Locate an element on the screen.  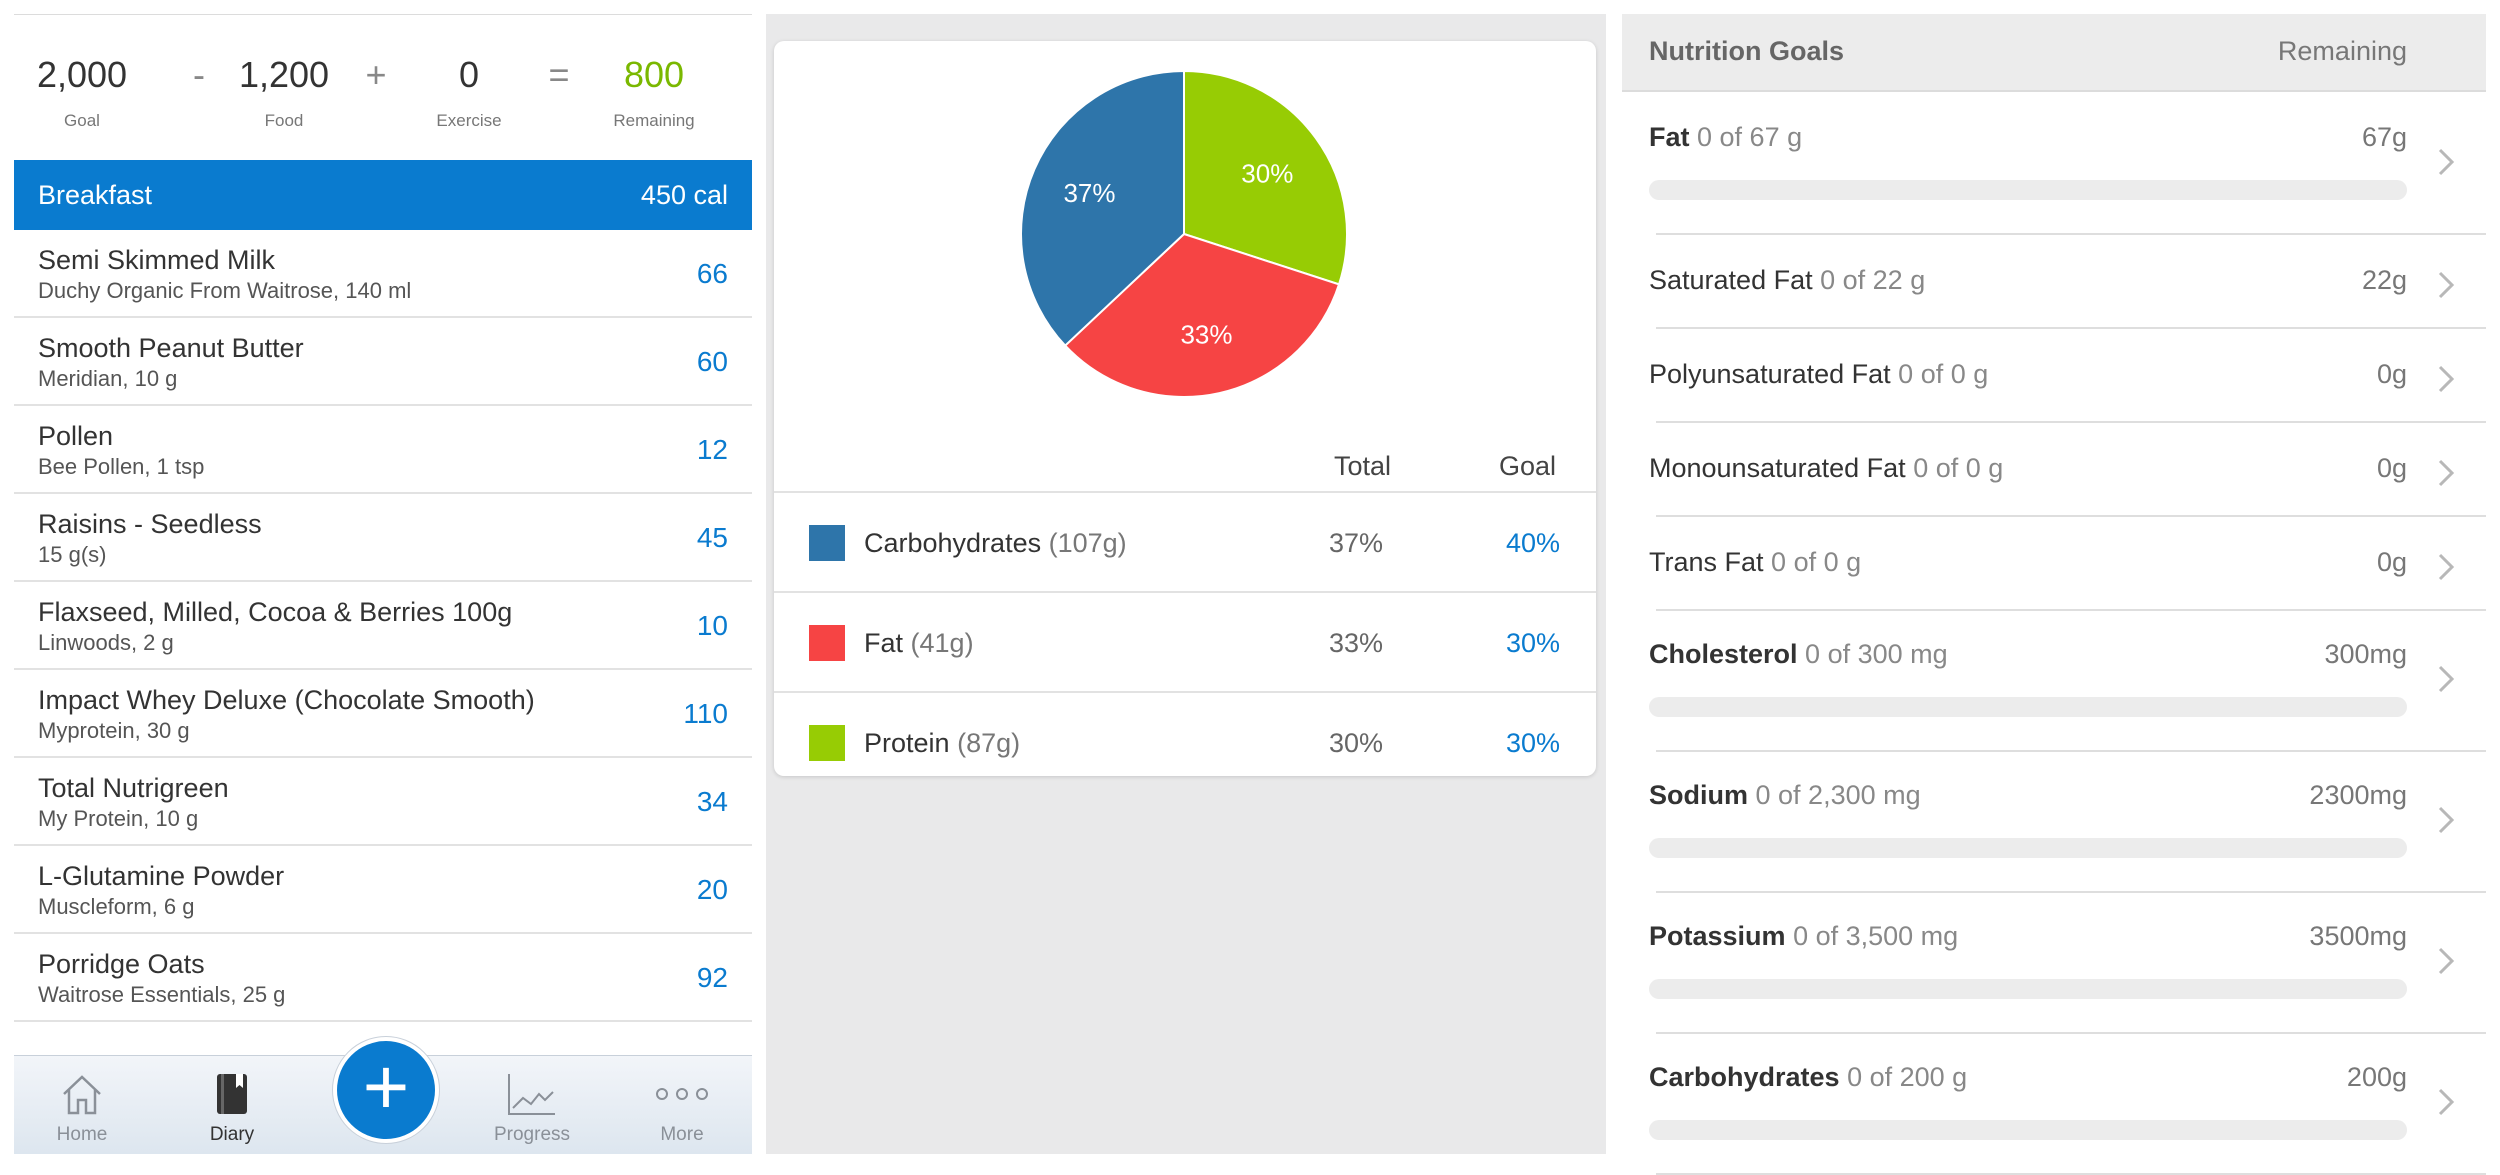
nutrient-label: Sodium is located at coordinates (1698, 795).